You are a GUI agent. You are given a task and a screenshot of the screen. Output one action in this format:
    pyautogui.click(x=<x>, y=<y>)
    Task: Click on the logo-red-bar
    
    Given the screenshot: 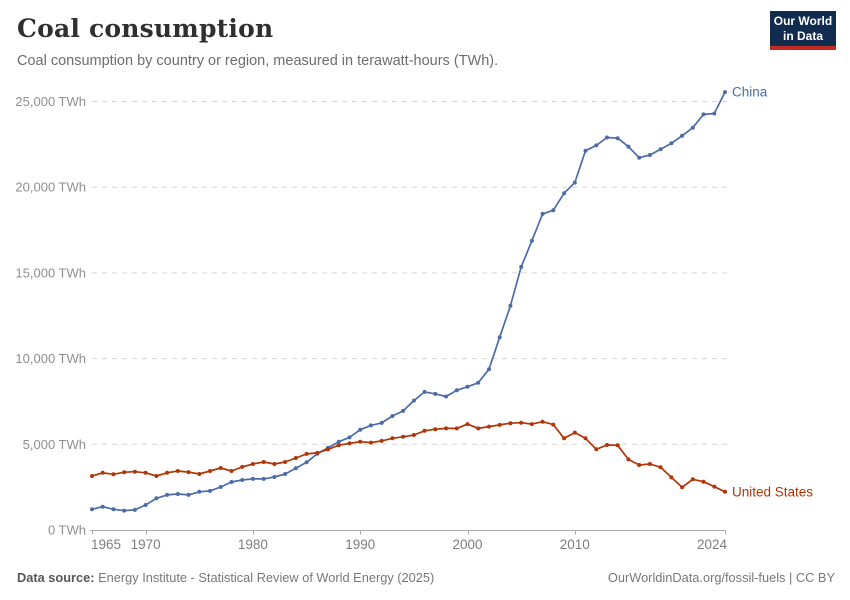 What is the action you would take?
    pyautogui.click(x=803, y=48)
    